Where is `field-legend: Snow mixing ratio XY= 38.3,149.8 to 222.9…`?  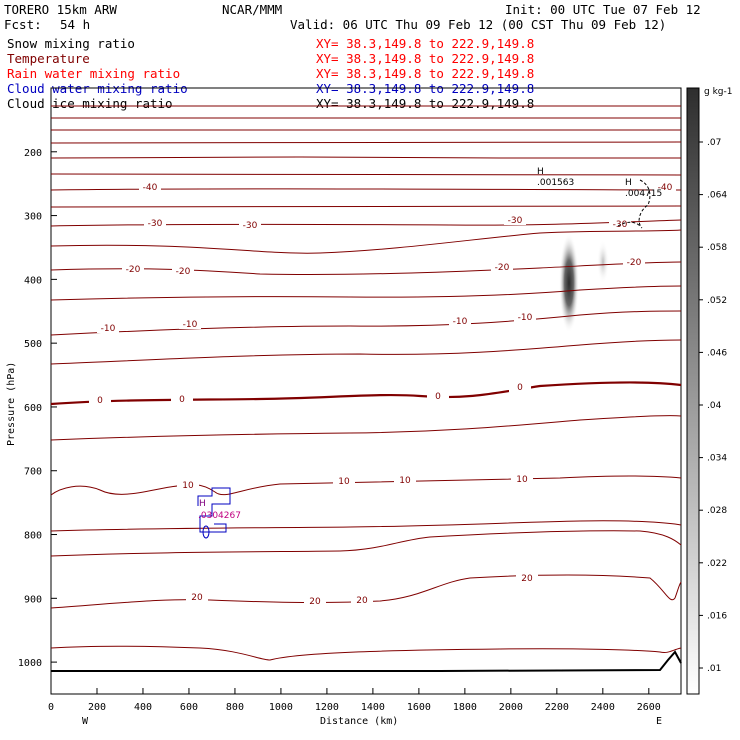 field-legend: Snow mixing ratio XY= 38.3,149.8 to 222.9… is located at coordinates (270, 73).